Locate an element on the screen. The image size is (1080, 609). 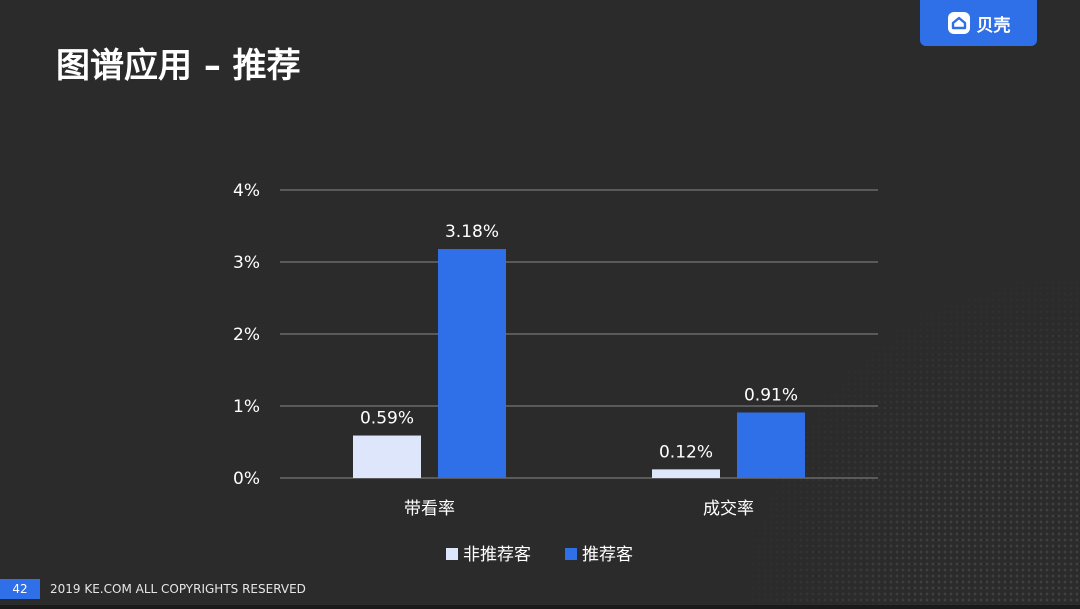
x-tick-label: 成交率 is located at coordinates (728, 509).